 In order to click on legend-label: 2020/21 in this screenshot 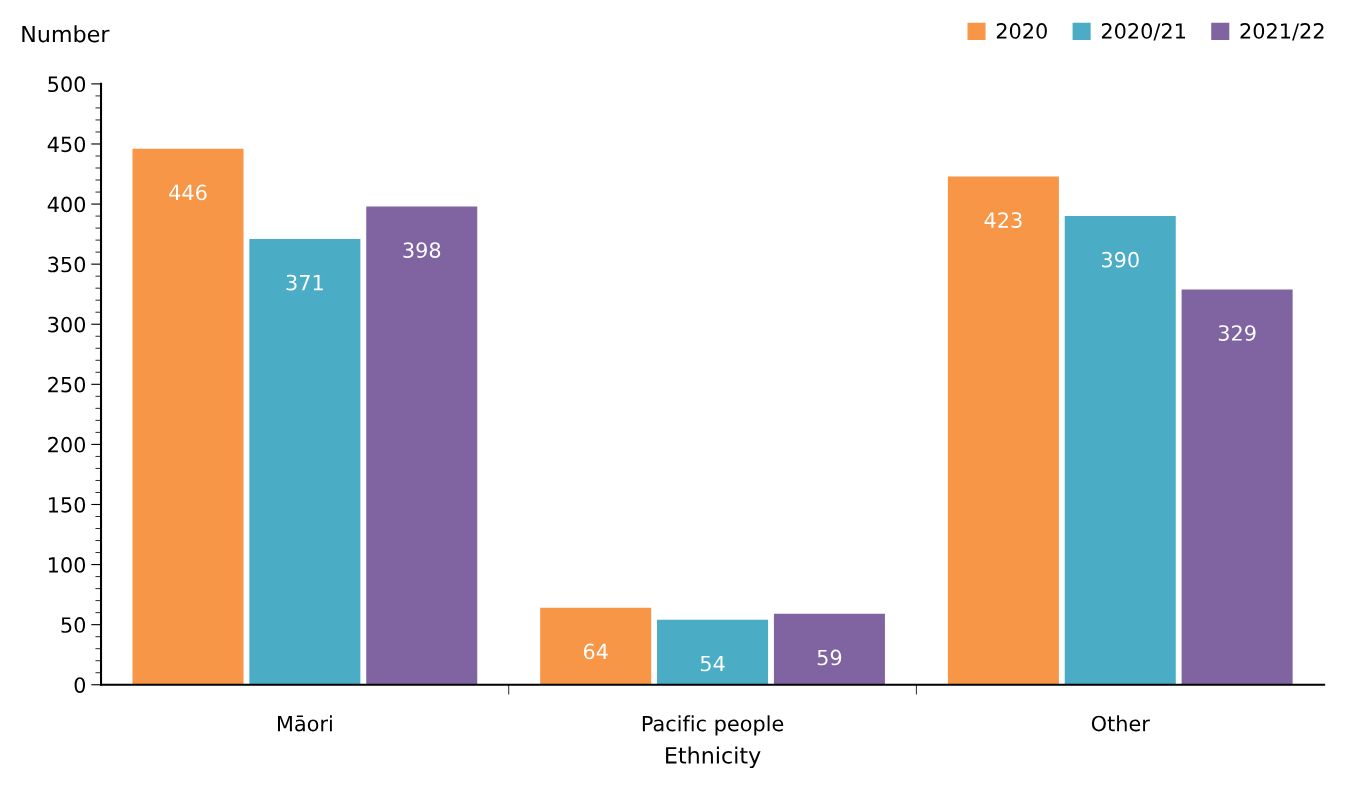, I will do `click(1143, 32)`.